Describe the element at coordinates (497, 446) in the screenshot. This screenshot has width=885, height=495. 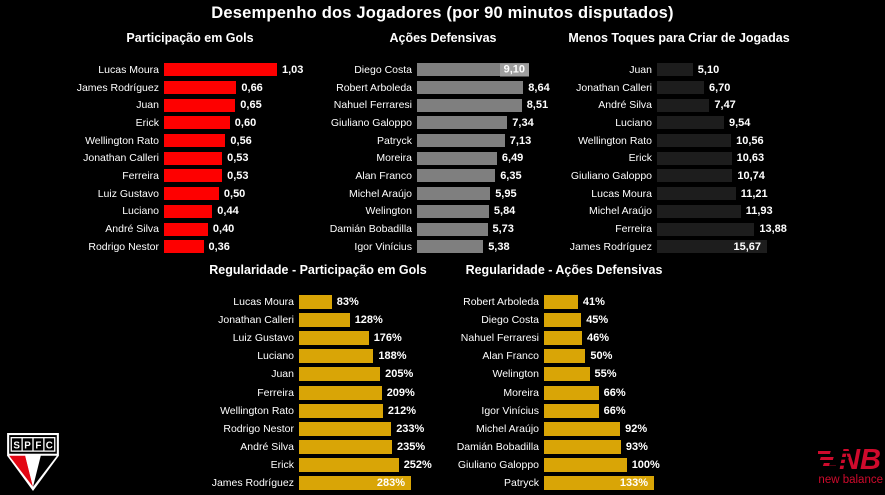
I see `player-label: Damián Bobadilla` at that location.